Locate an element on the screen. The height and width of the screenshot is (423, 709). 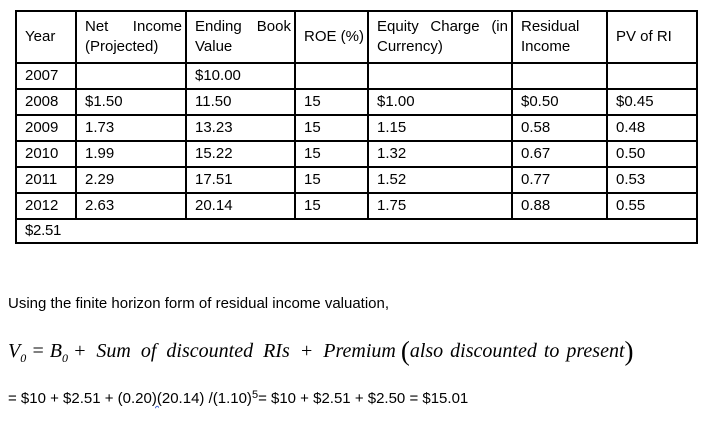
table-row-2011: 2011 2.29 17.51 15 1.52 0.77 0.53 is located at coordinates (356, 180).